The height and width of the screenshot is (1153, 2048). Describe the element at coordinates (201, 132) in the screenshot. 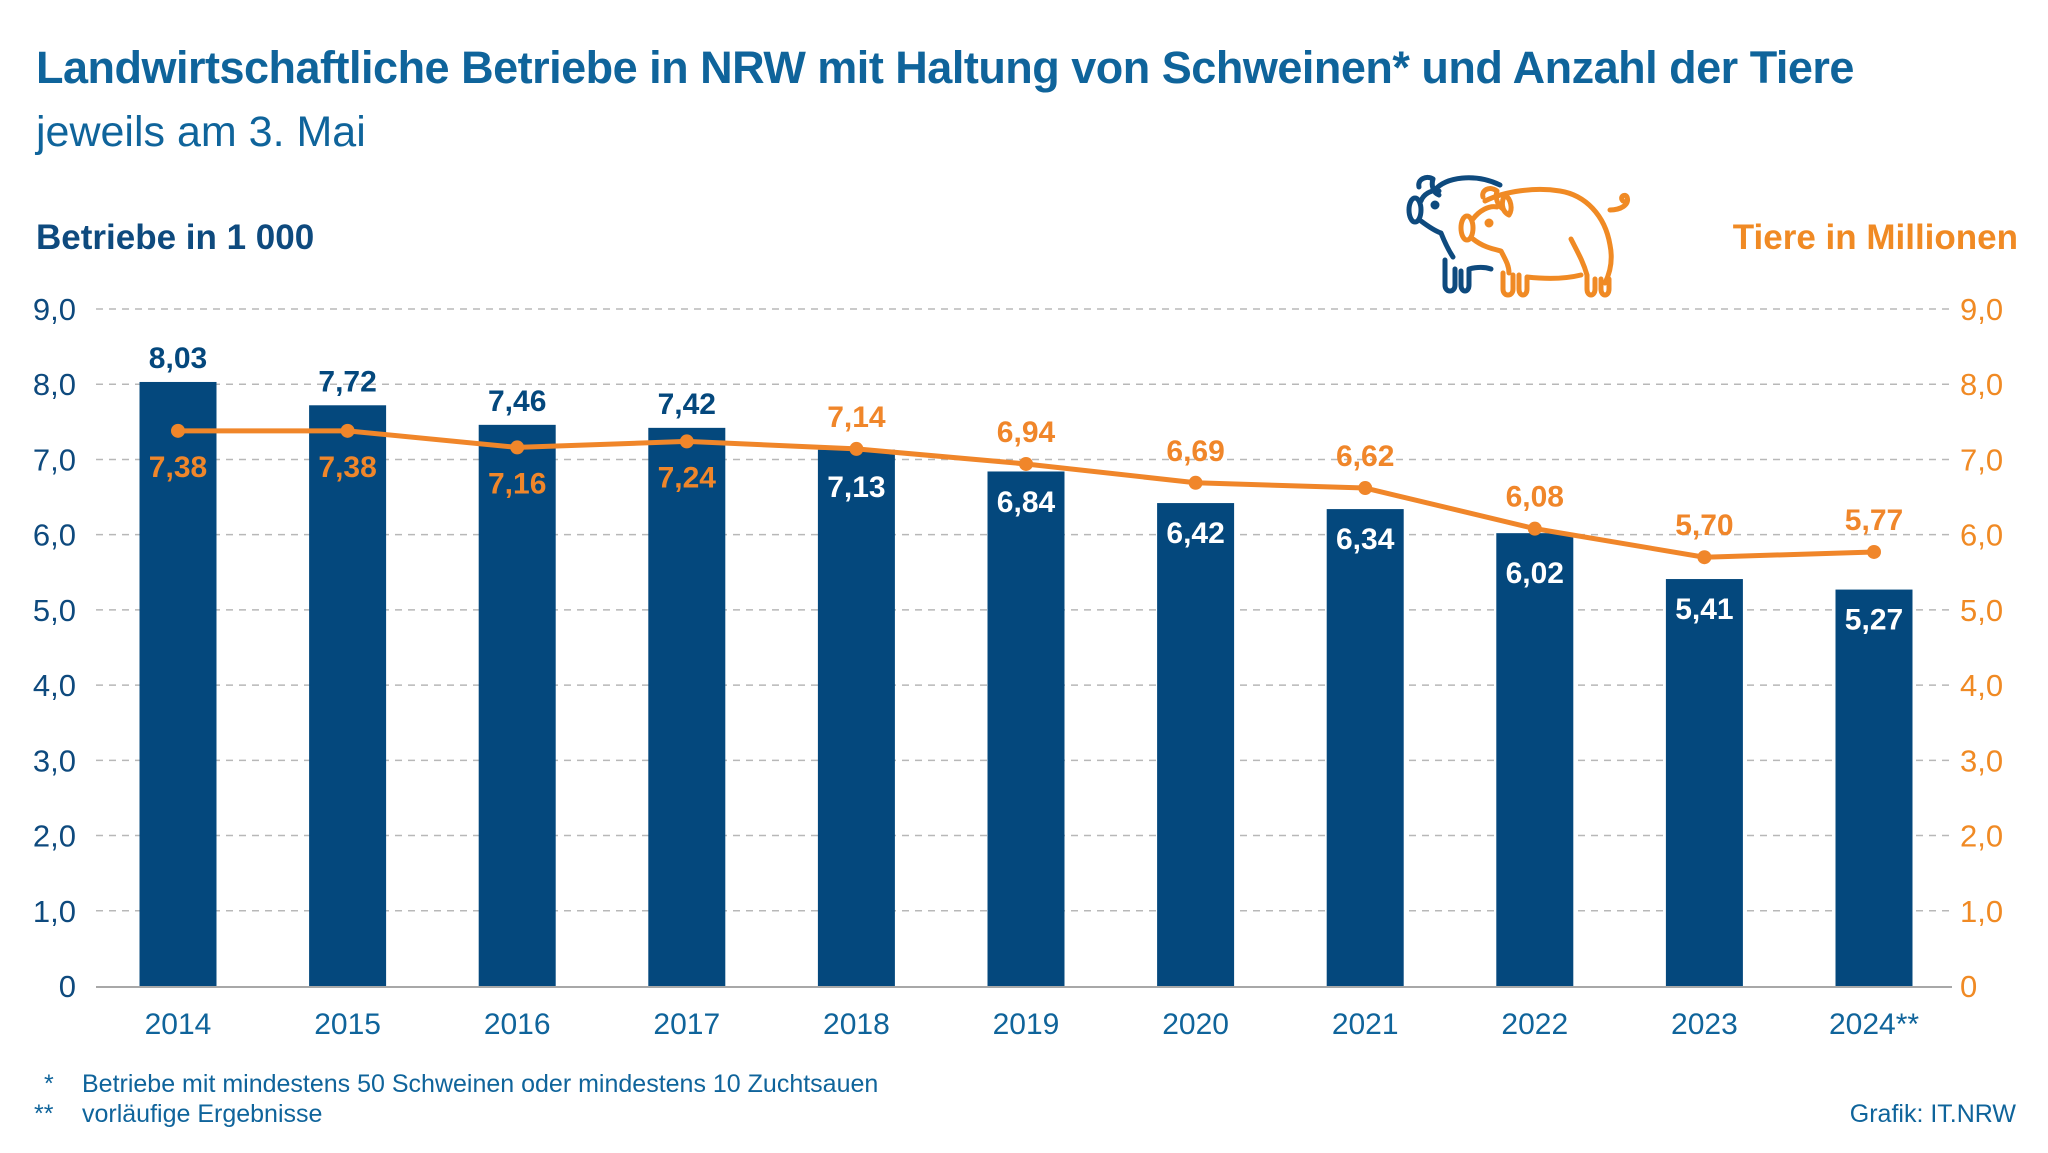

I see `chart-subtitle: jeweils am 3. Mai` at that location.